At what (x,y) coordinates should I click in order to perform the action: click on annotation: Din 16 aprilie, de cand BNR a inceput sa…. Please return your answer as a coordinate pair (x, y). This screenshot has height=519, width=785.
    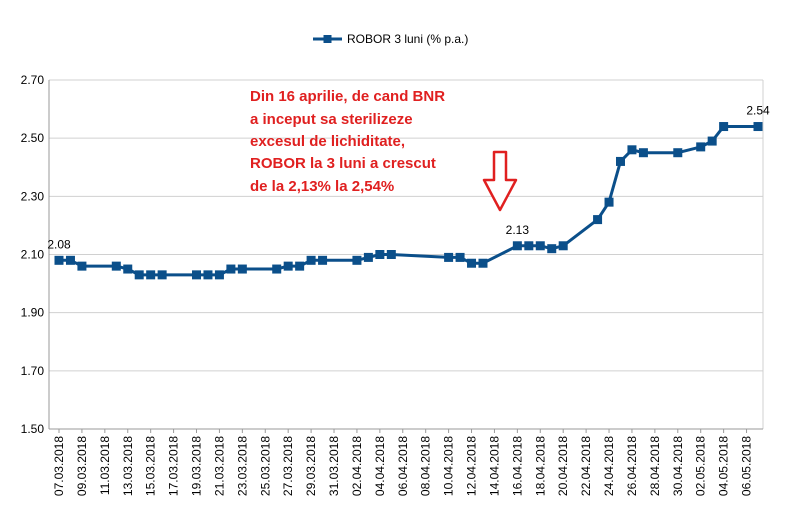
    Looking at the image, I should click on (347, 141).